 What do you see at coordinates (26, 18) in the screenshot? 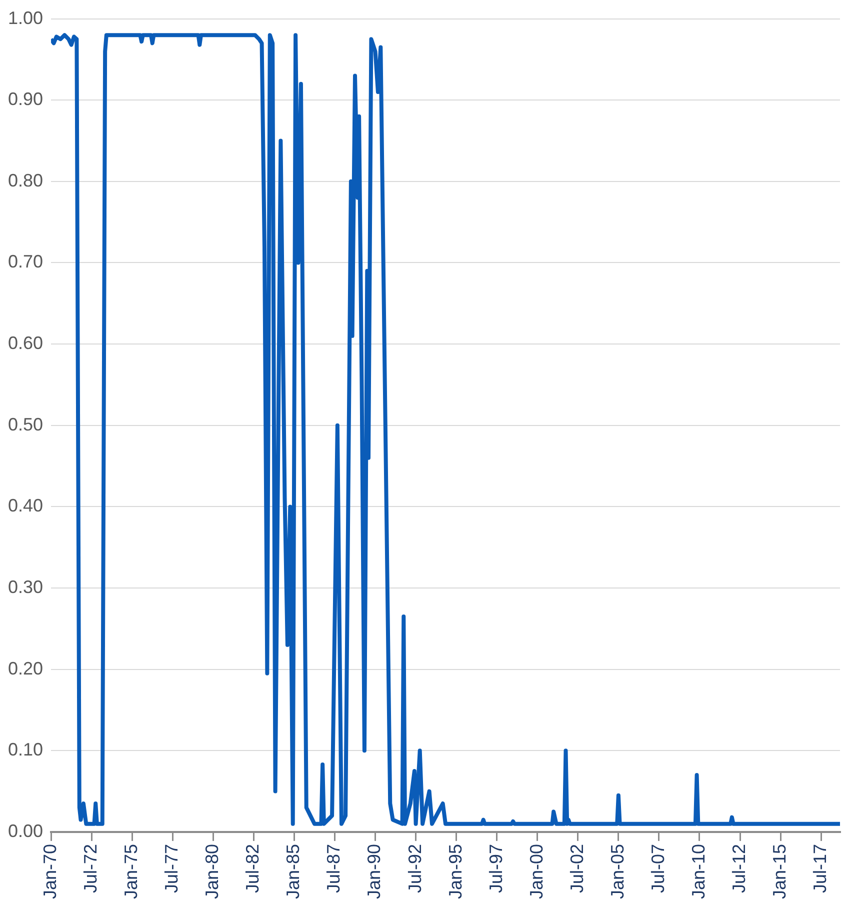
I see `y-tick-label: 1.00` at bounding box center [26, 18].